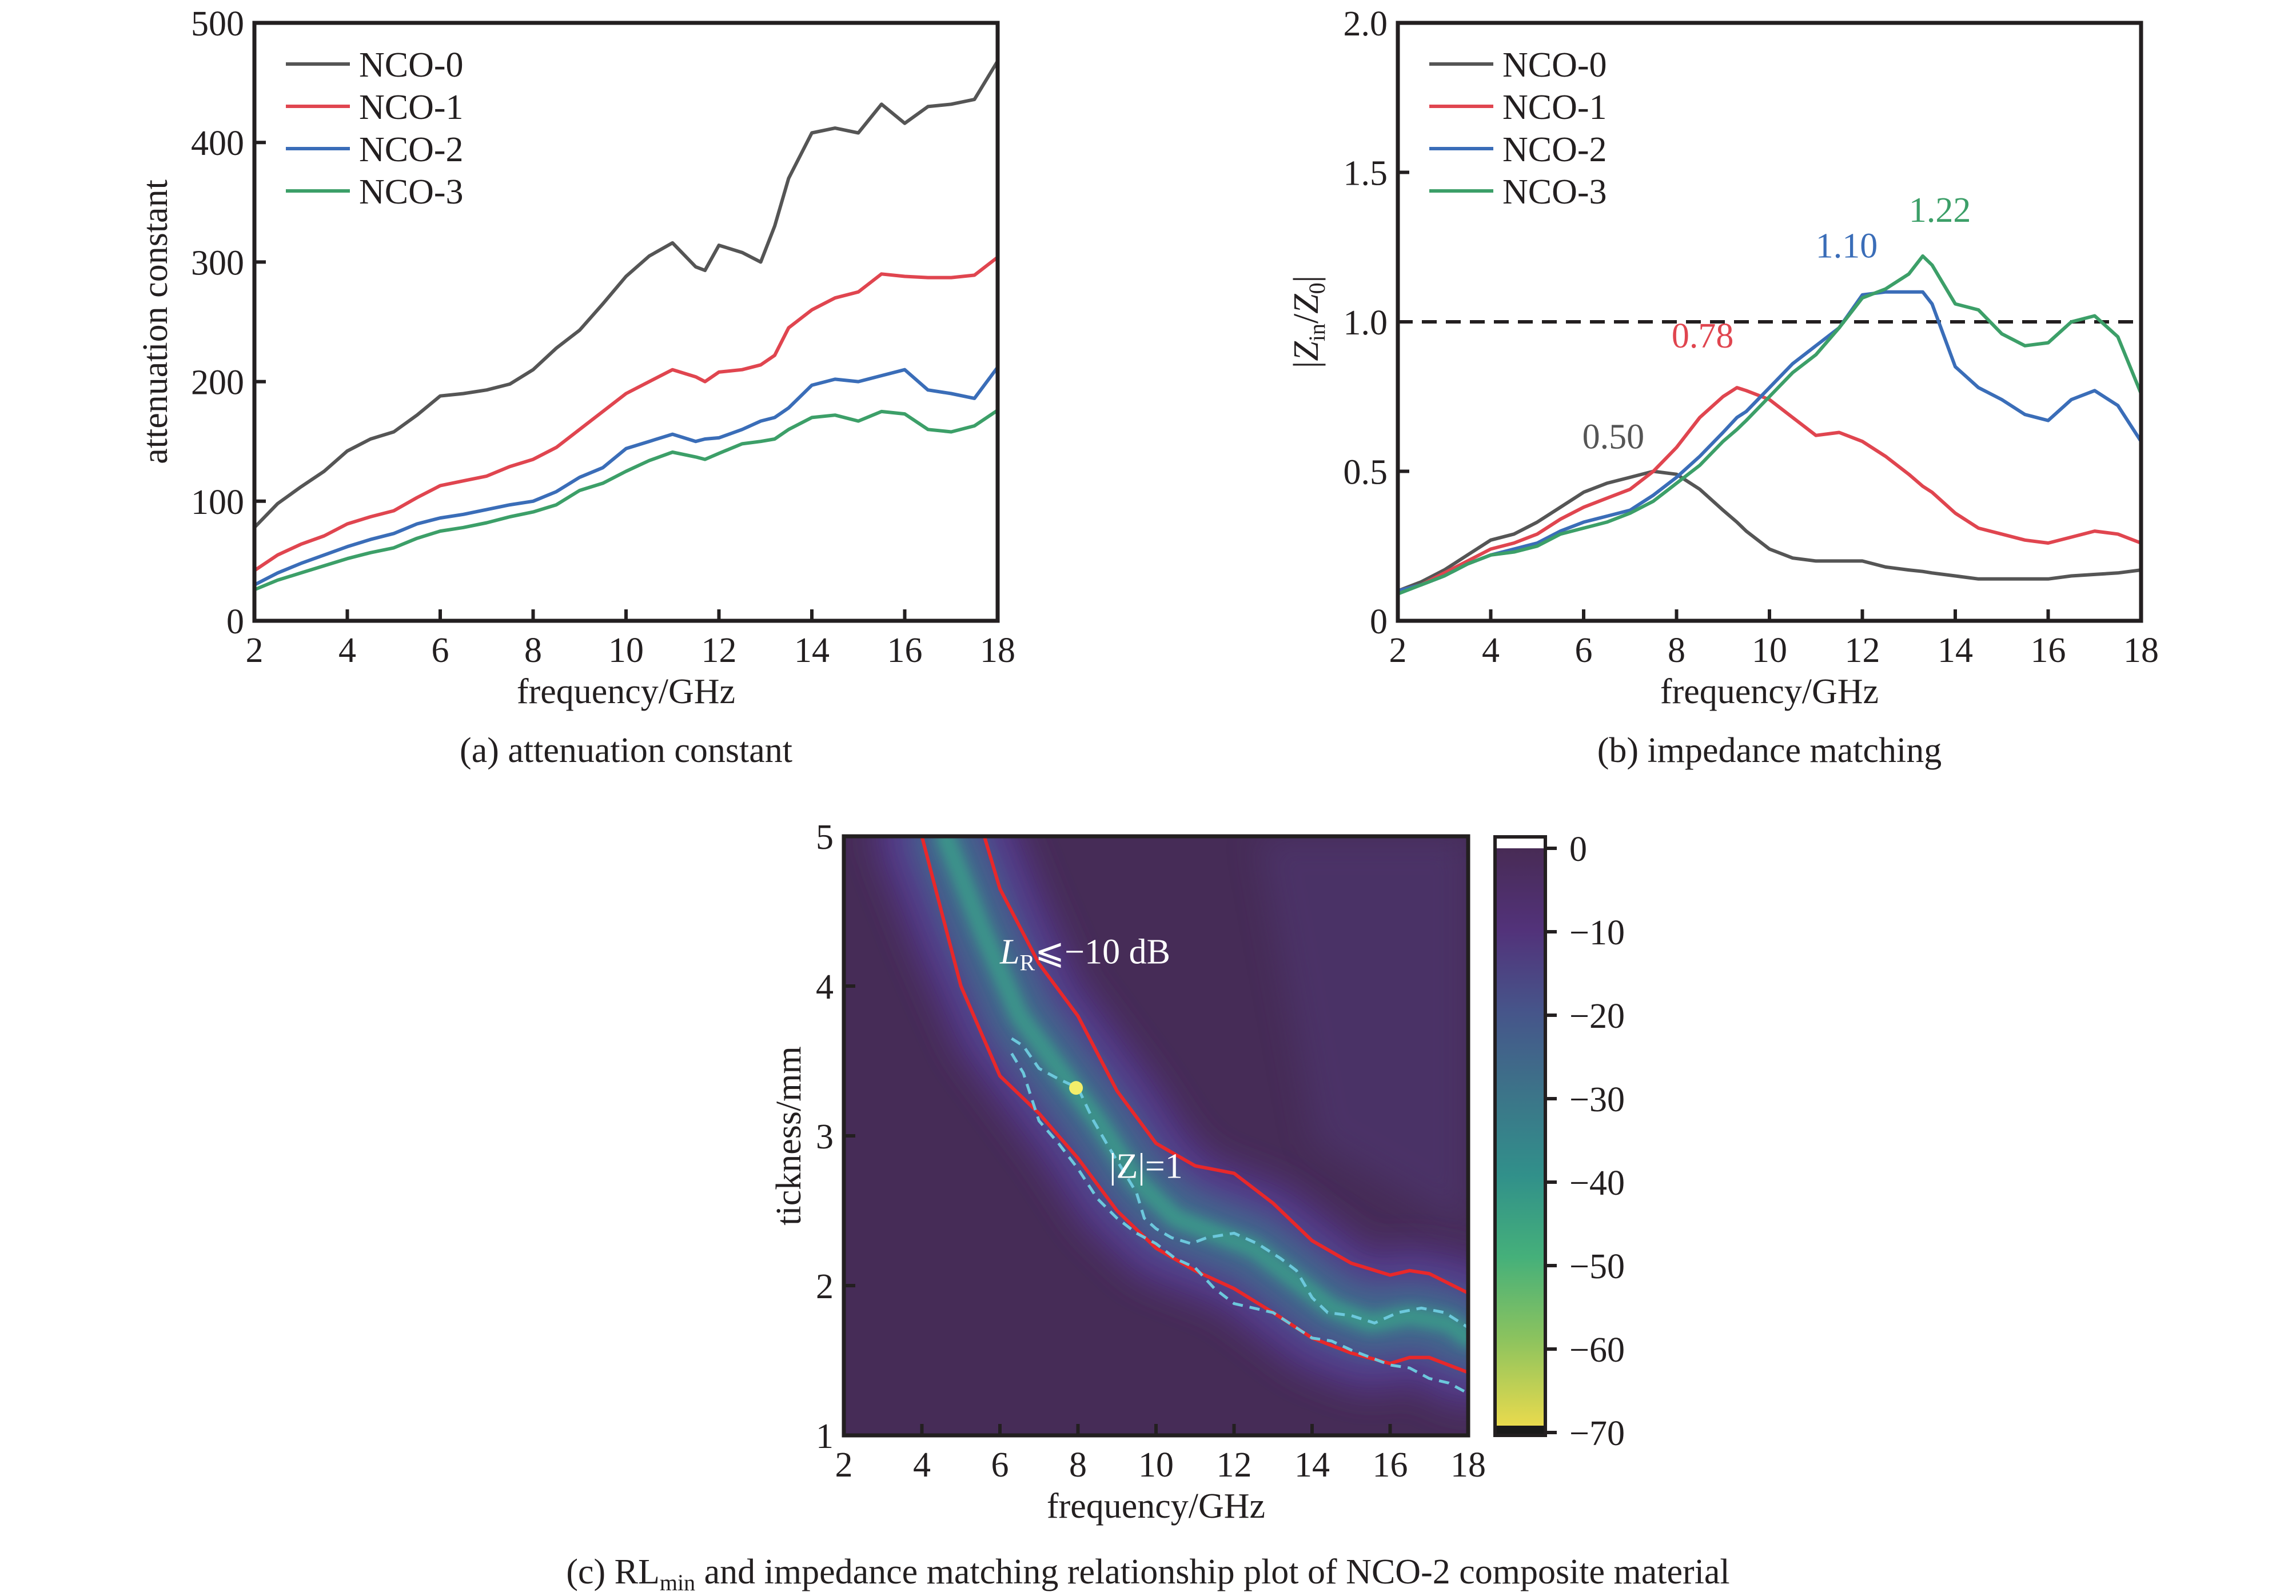  I want to click on c-annotation-rl-threshold: LR⩽−10 dB, so click(1084, 954).